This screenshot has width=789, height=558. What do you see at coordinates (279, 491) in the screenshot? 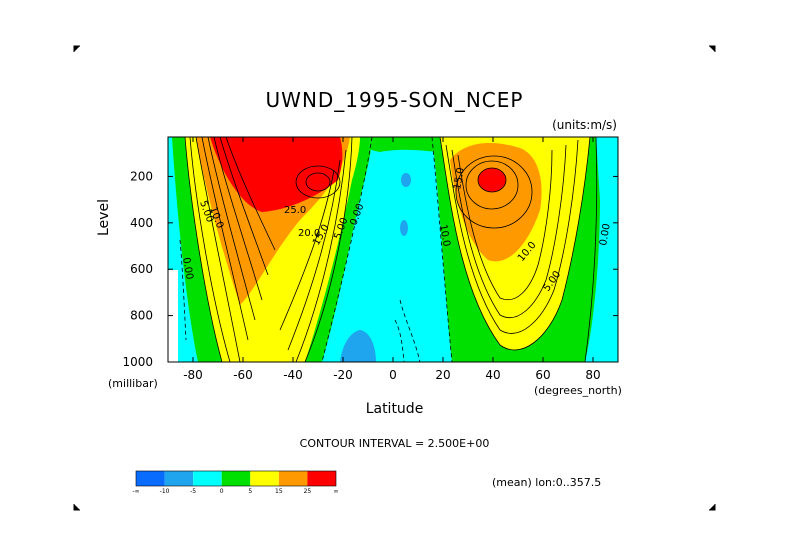
I see `colorbar-tick-label: 15` at bounding box center [279, 491].